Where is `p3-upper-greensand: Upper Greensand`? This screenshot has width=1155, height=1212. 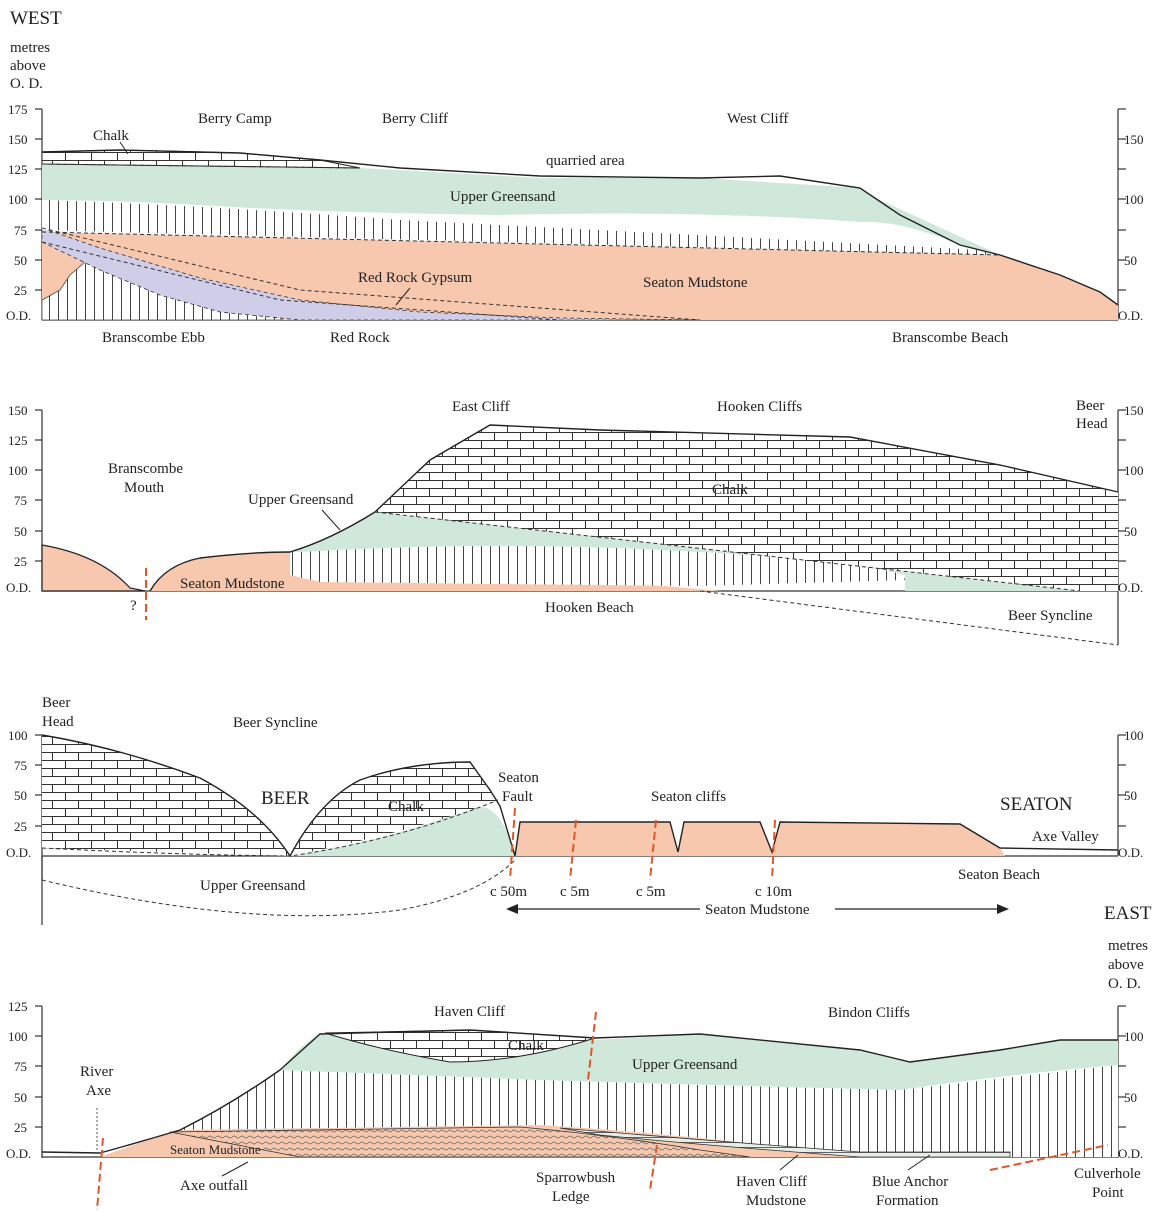 p3-upper-greensand: Upper Greensand is located at coordinates (253, 886).